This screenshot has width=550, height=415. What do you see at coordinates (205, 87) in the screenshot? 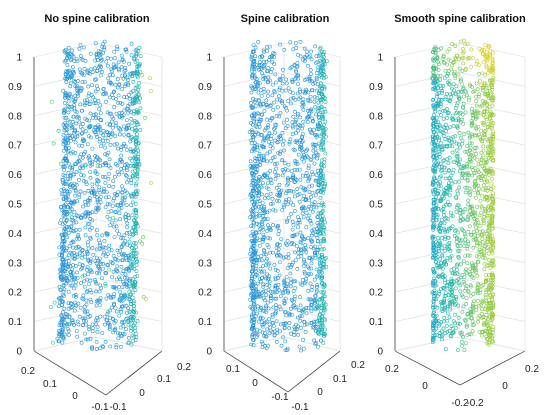
I see `z-tick-label: 0.9` at bounding box center [205, 87].